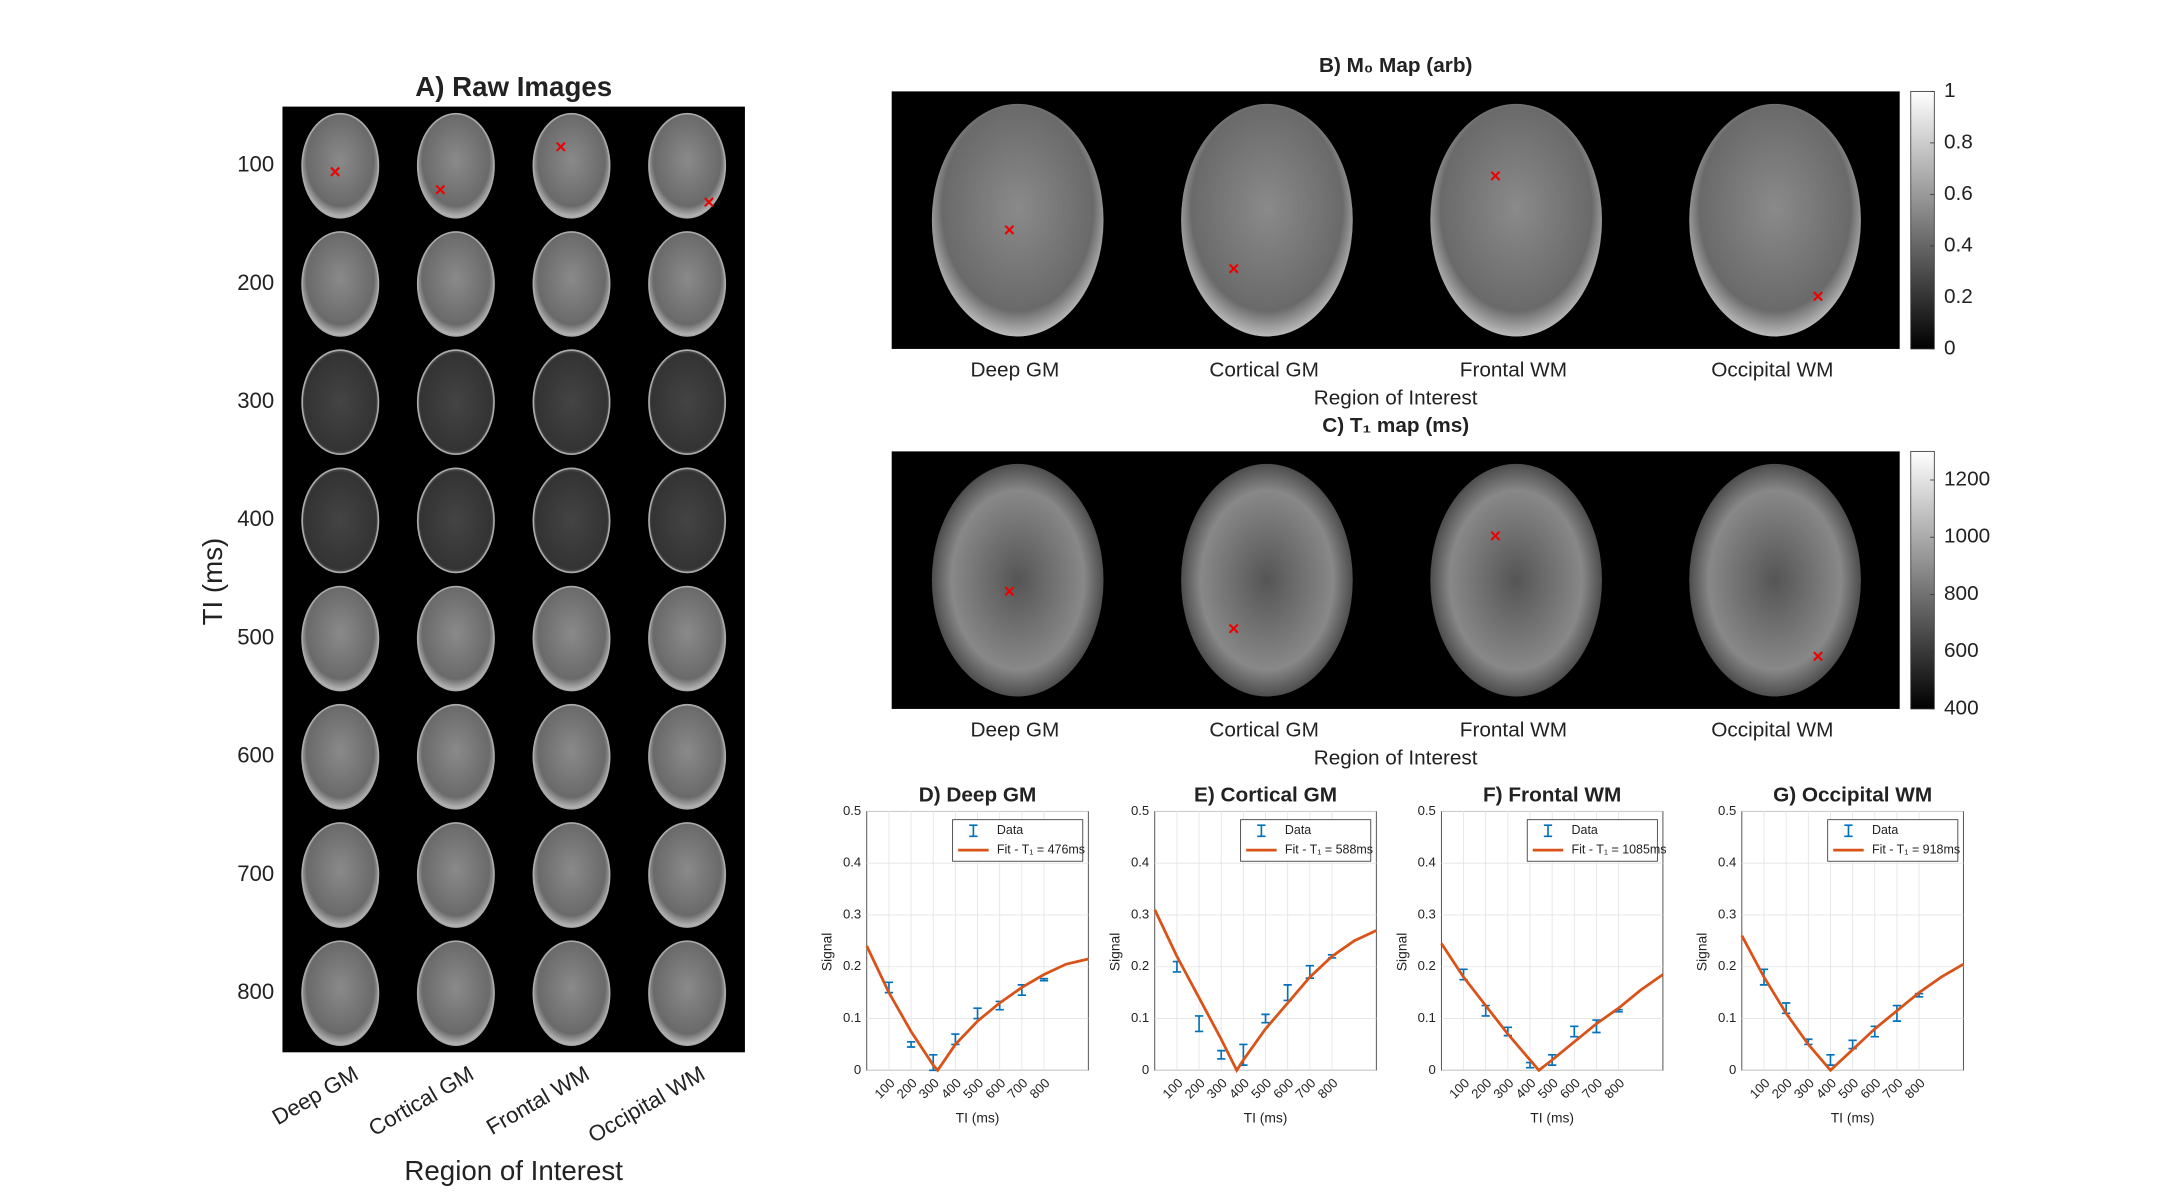 The image size is (2160, 1197). I want to click on colorbar-tick-label: 0, so click(1950, 347).